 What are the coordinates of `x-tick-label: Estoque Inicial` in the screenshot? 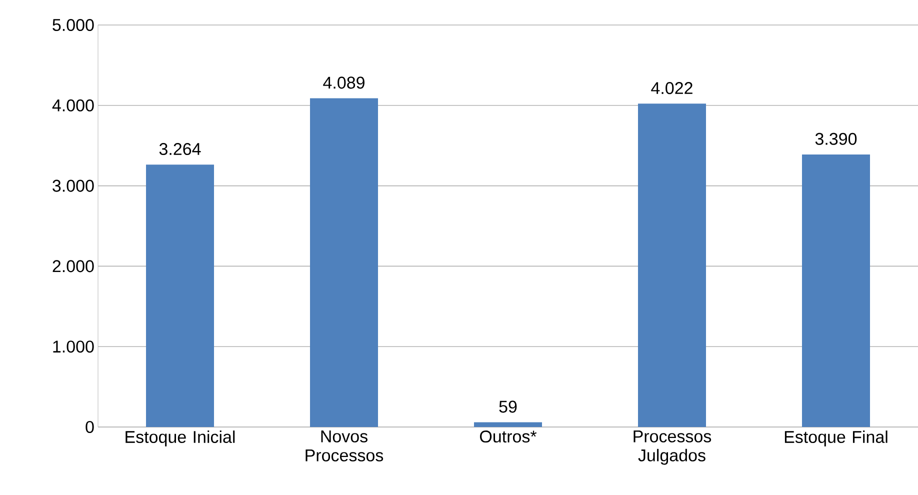 It's located at (180, 438).